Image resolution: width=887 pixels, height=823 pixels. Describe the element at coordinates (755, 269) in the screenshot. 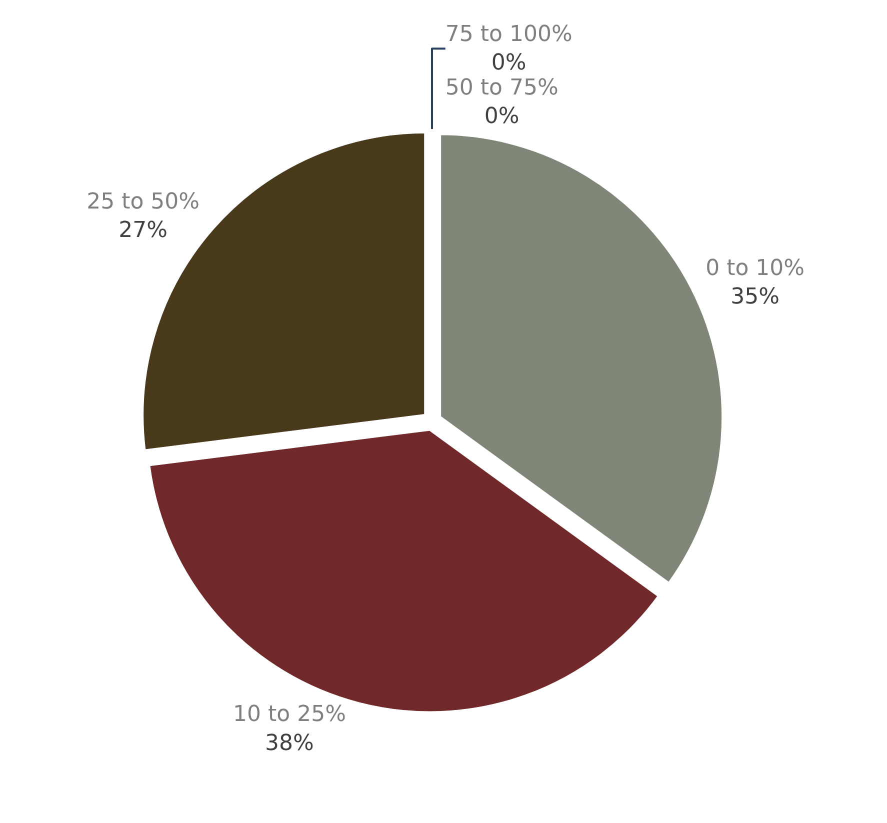

I see `slice-label: 0 to 10%` at that location.